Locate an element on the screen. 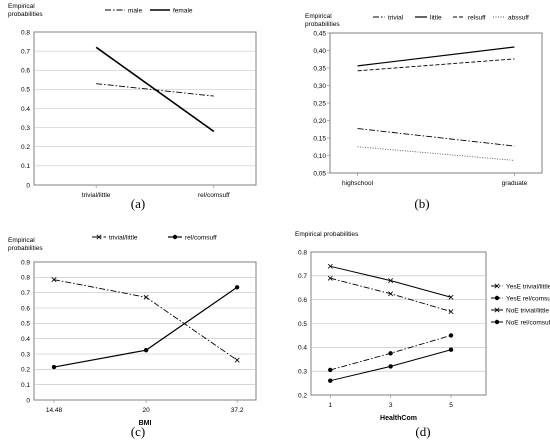 Image resolution: width=550 pixels, height=444 pixels. chart-b-legend-label: abssuff is located at coordinates (518, 17).